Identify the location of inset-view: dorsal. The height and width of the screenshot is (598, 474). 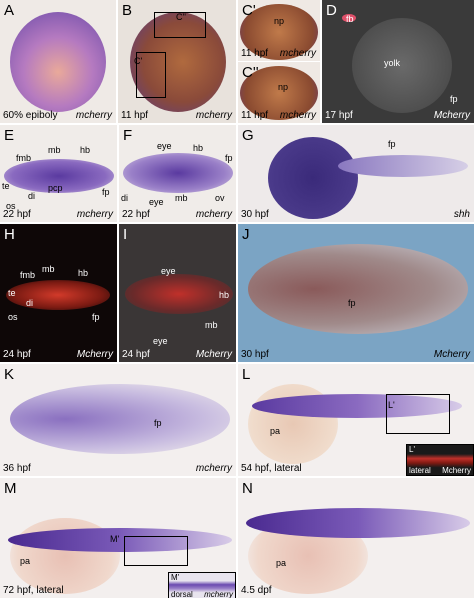
(182, 594).